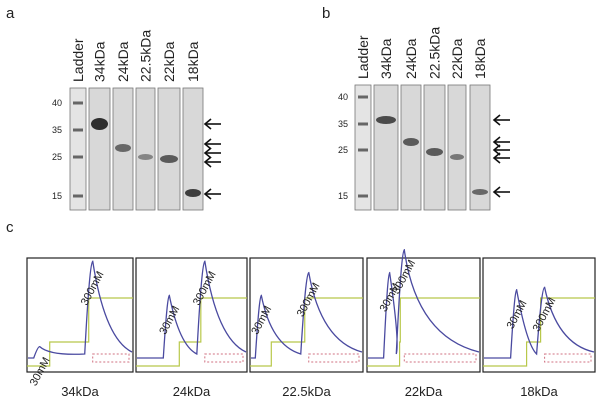 The height and width of the screenshot is (403, 600). I want to click on trace-caption: 18kDa, so click(539, 391).